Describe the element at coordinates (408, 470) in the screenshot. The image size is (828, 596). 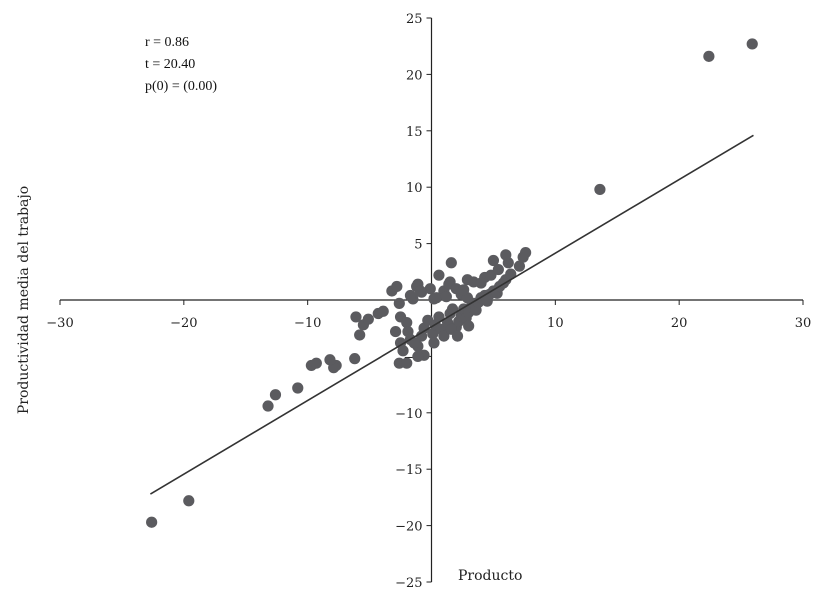
I see `y-tick-label: −15` at that location.